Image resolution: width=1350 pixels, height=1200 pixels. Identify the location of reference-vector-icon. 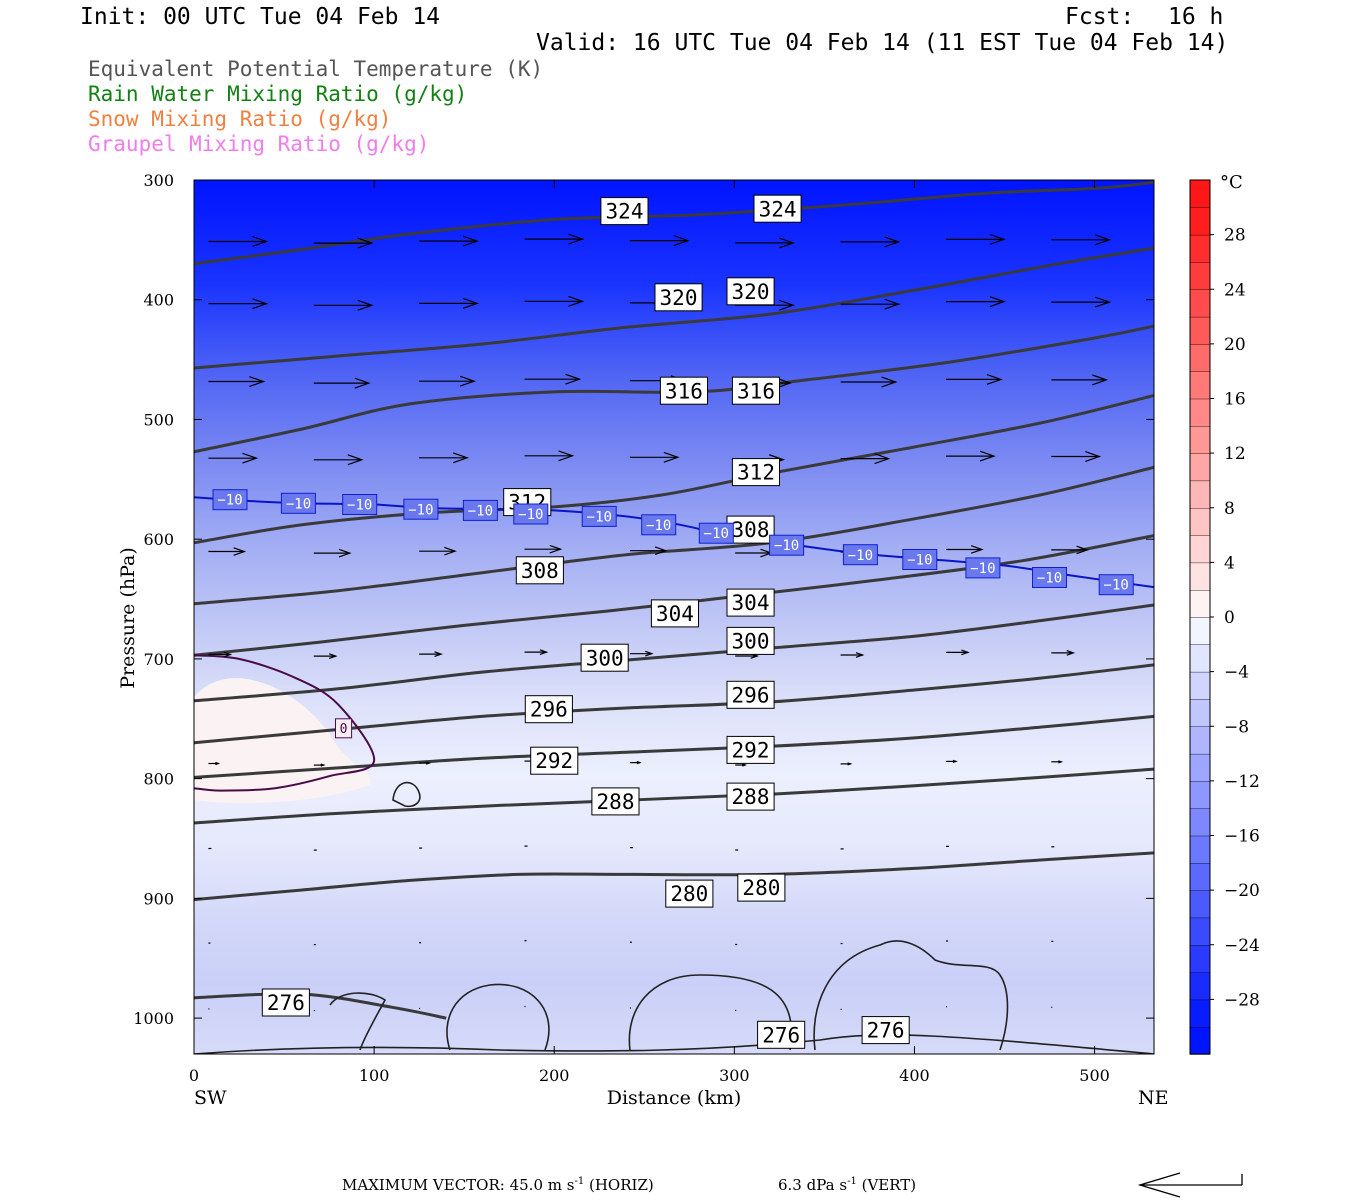
(1190, 1185).